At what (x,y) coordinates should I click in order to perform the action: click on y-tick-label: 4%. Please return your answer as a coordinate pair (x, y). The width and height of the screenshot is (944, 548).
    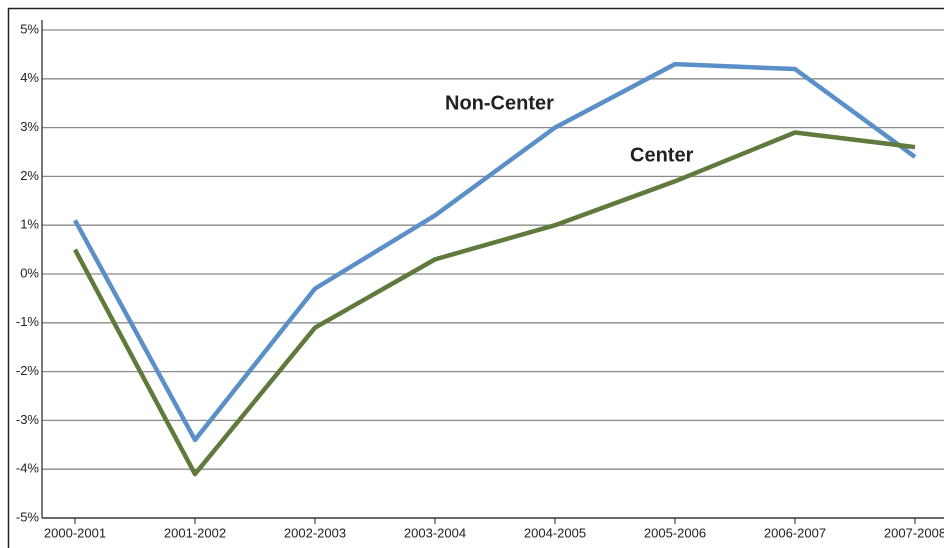
    Looking at the image, I should click on (29, 77).